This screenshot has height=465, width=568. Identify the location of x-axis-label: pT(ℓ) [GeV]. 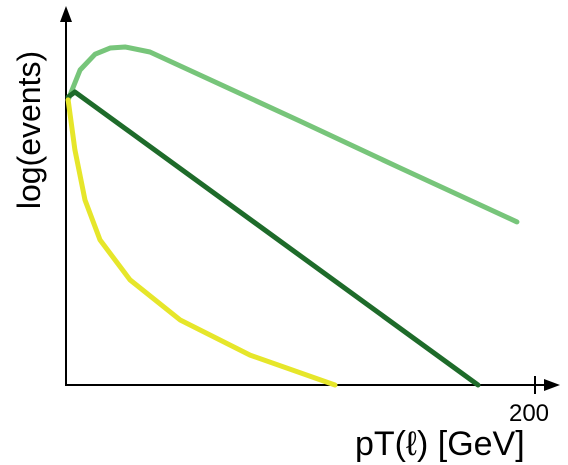
(440, 444).